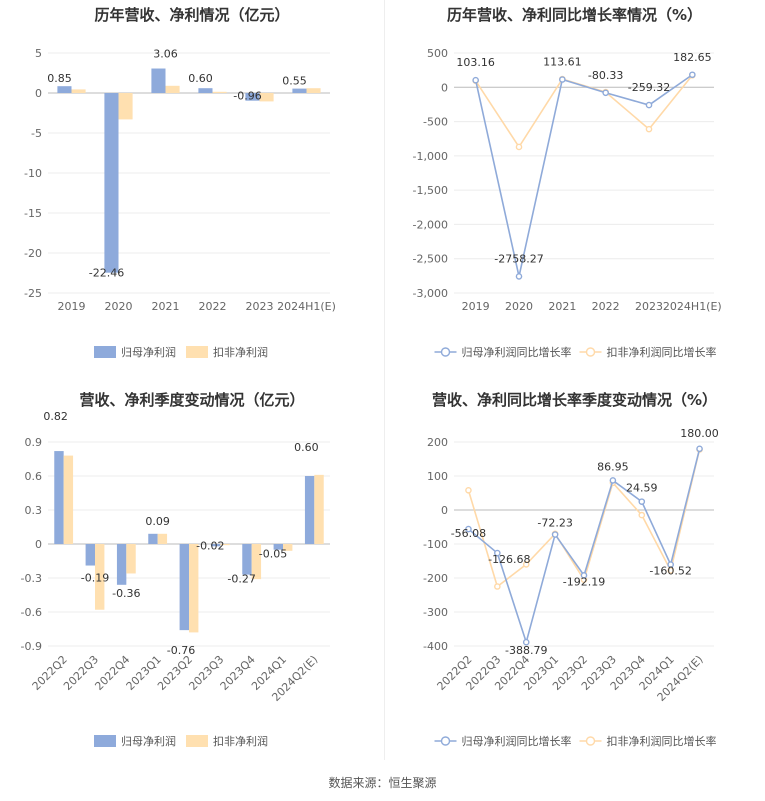  Describe the element at coordinates (613, 466) in the screenshot. I see `data-label: 86.95` at that location.